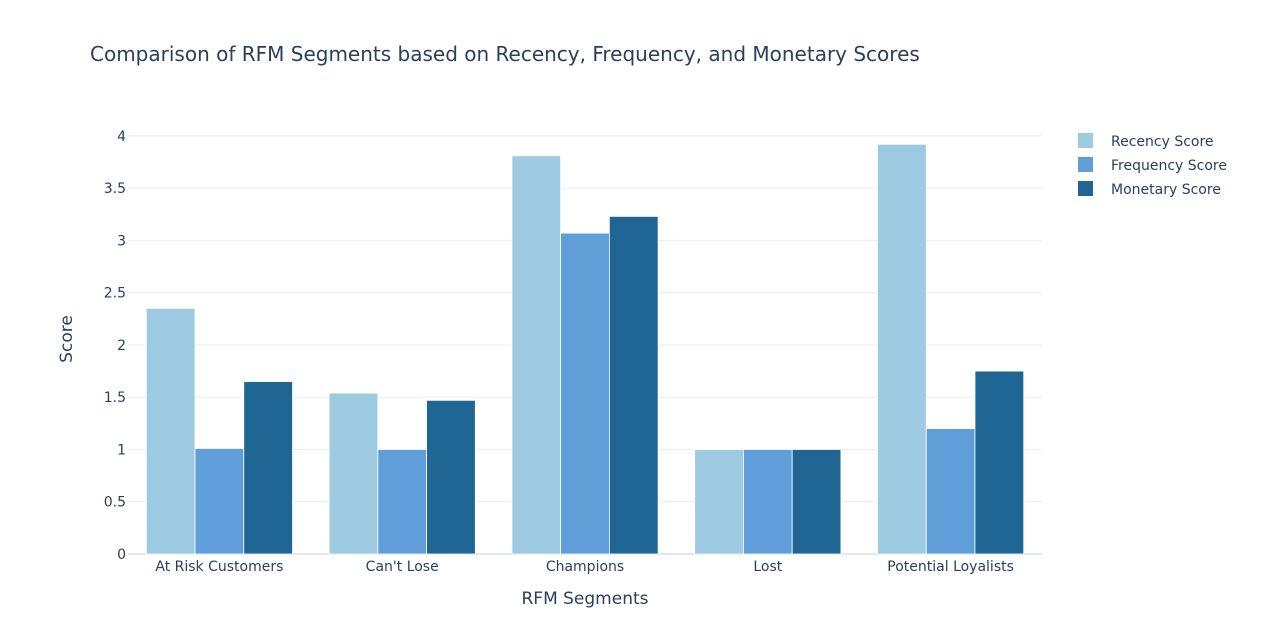  Describe the element at coordinates (115, 398) in the screenshot. I see `y-tick-label: 1.5` at that location.